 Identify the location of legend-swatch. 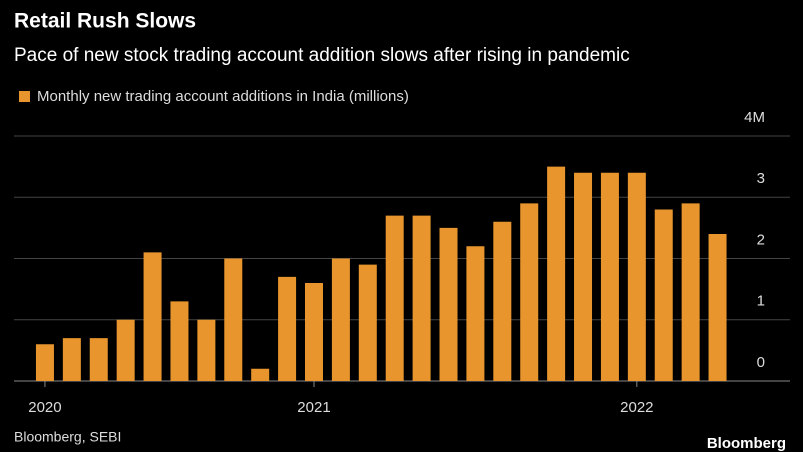
(24, 96).